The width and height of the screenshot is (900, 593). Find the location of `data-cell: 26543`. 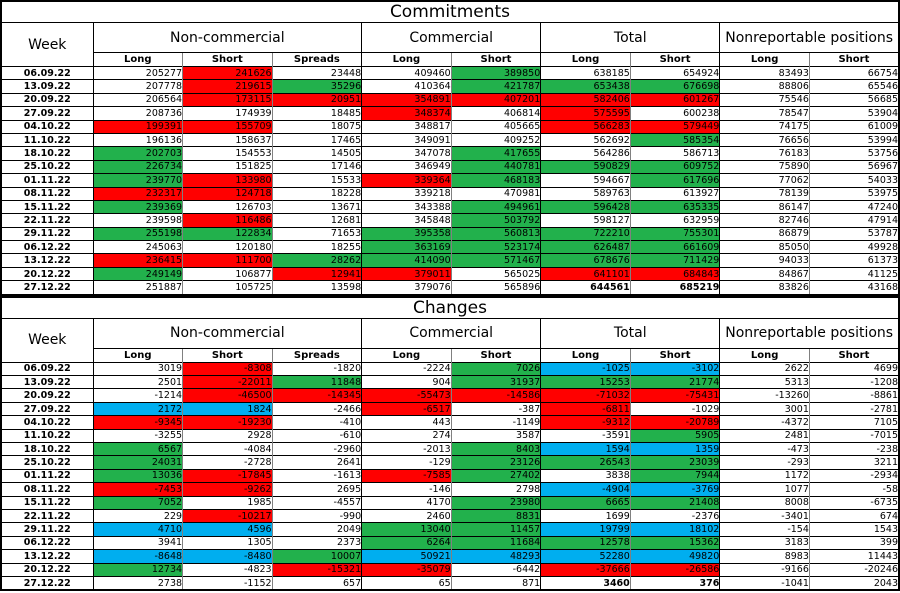

data-cell: 26543 is located at coordinates (585, 462).